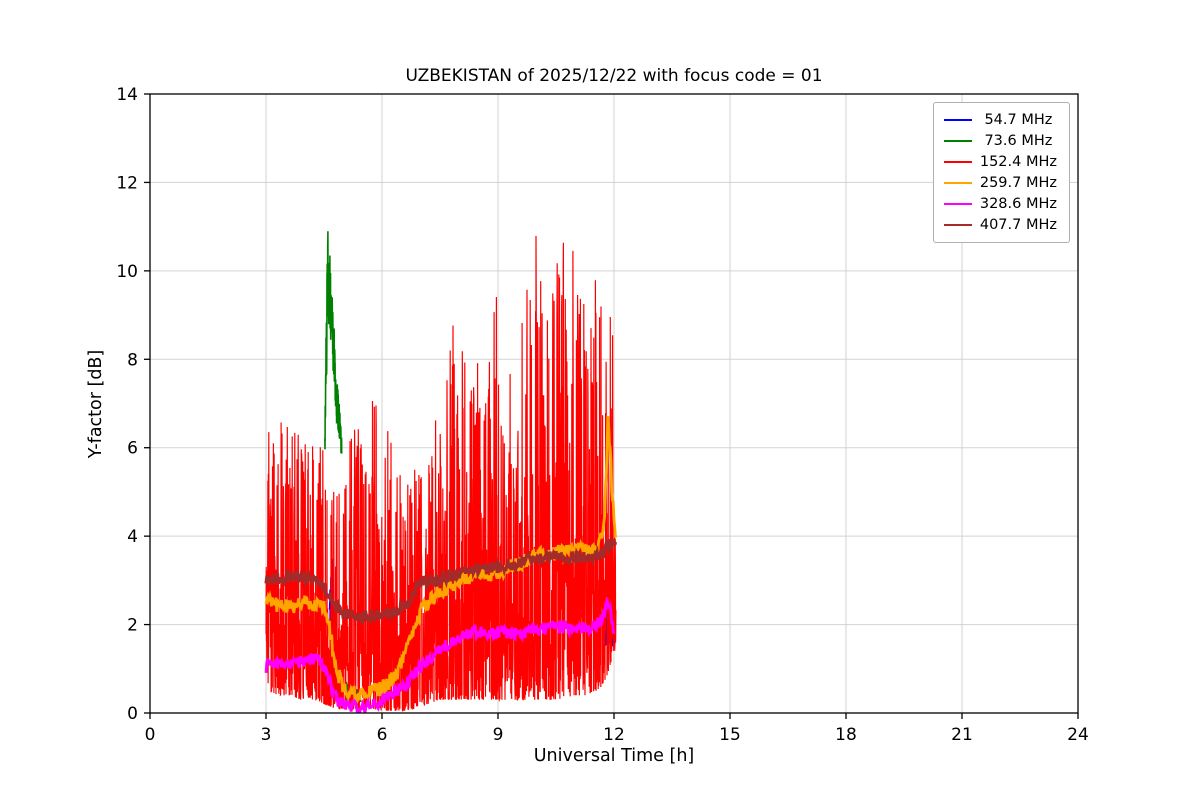 This screenshot has height=800, width=1200. What do you see at coordinates (498, 735) in the screenshot?
I see `svg-text: 9` at bounding box center [498, 735].